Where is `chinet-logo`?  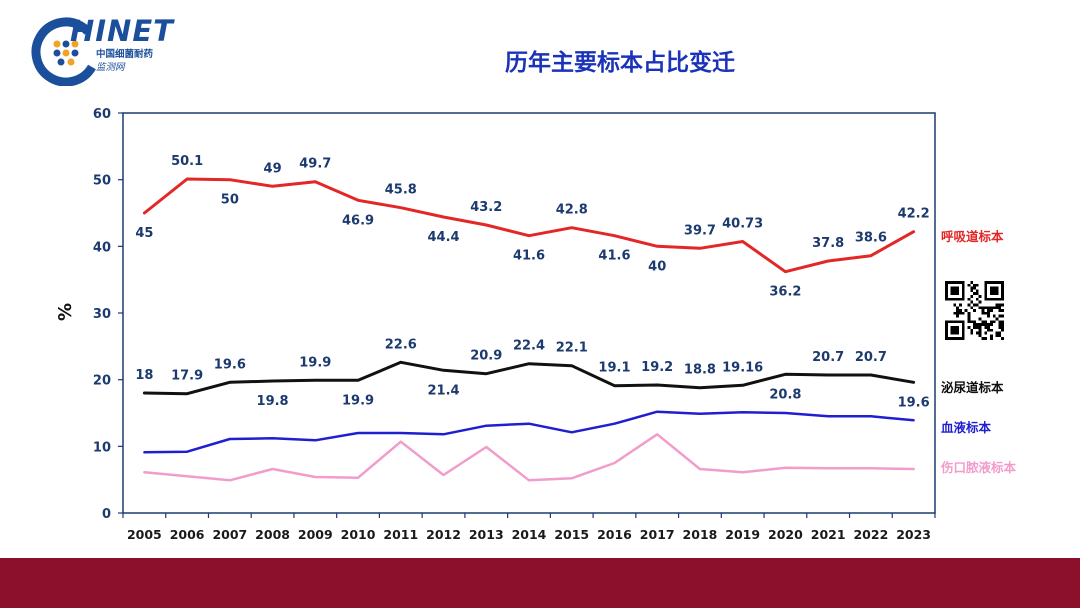
chinet-logo is located at coordinates (66, 51).